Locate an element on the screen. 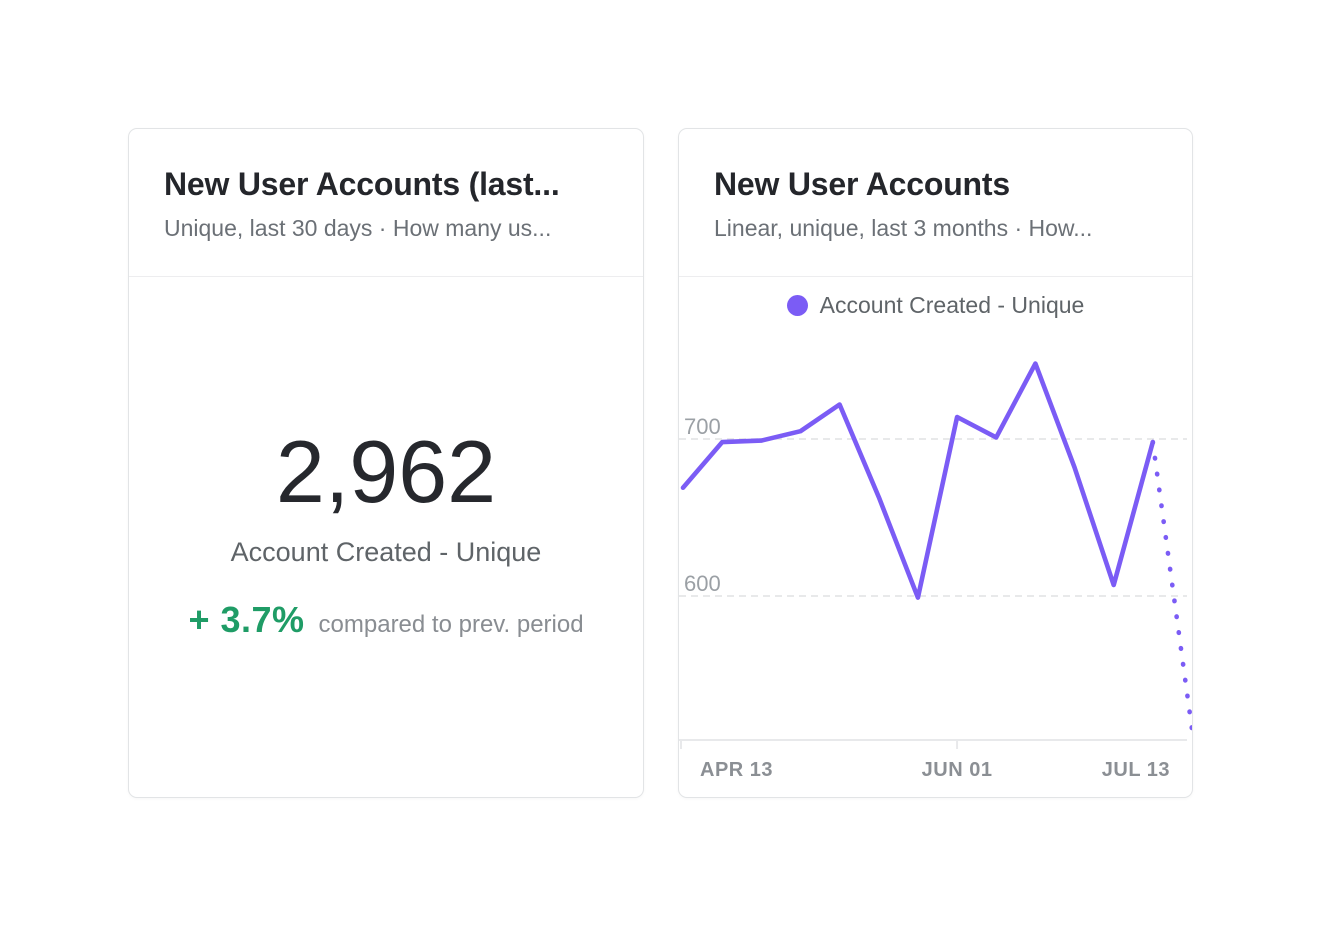 The image size is (1322, 928). legend-label: Account Created - Unique is located at coordinates (952, 305).